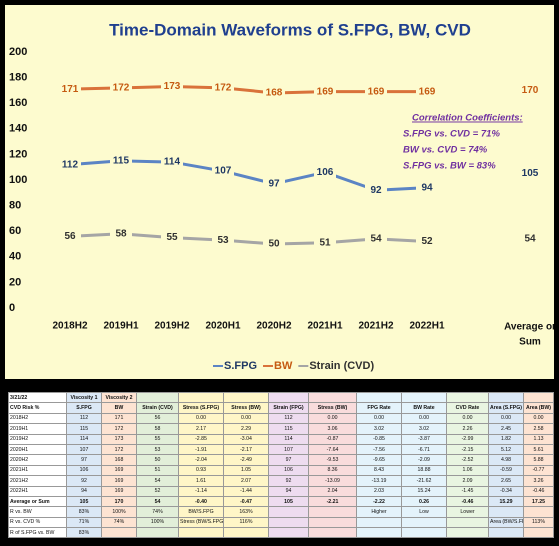  Describe the element at coordinates (538, 460) in the screenshot. I see `table-cell: 5.88` at that location.